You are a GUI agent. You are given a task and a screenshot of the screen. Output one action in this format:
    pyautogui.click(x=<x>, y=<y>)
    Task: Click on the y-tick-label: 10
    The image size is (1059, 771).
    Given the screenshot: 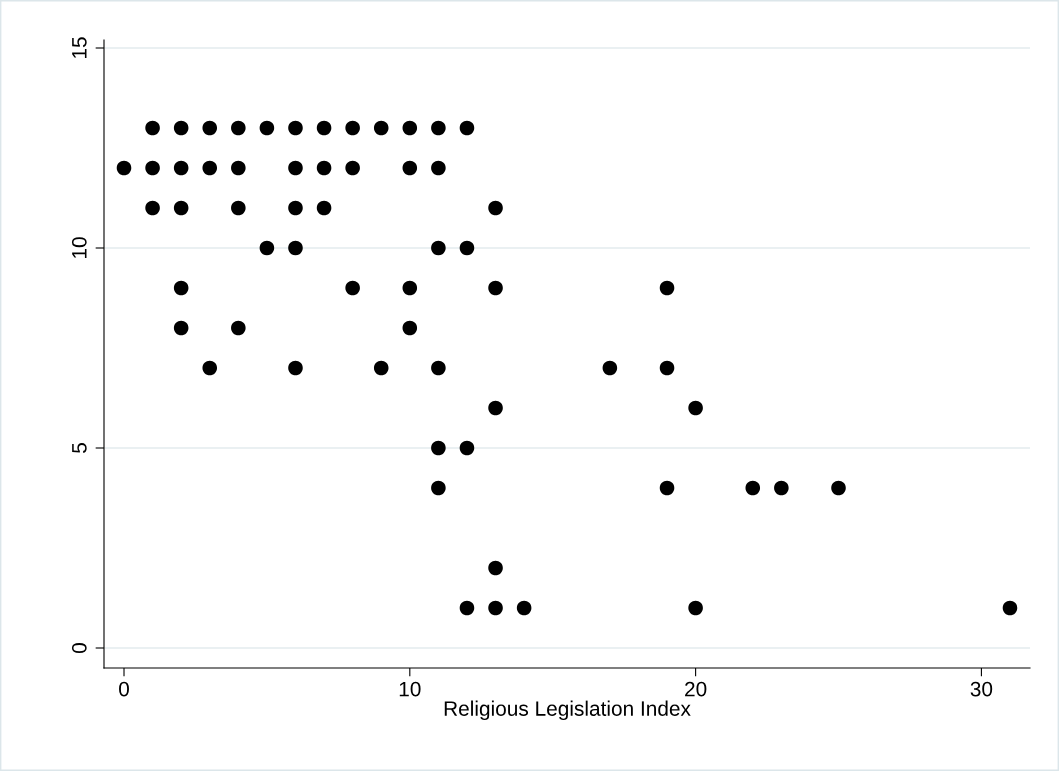 What is the action you would take?
    pyautogui.click(x=79, y=247)
    